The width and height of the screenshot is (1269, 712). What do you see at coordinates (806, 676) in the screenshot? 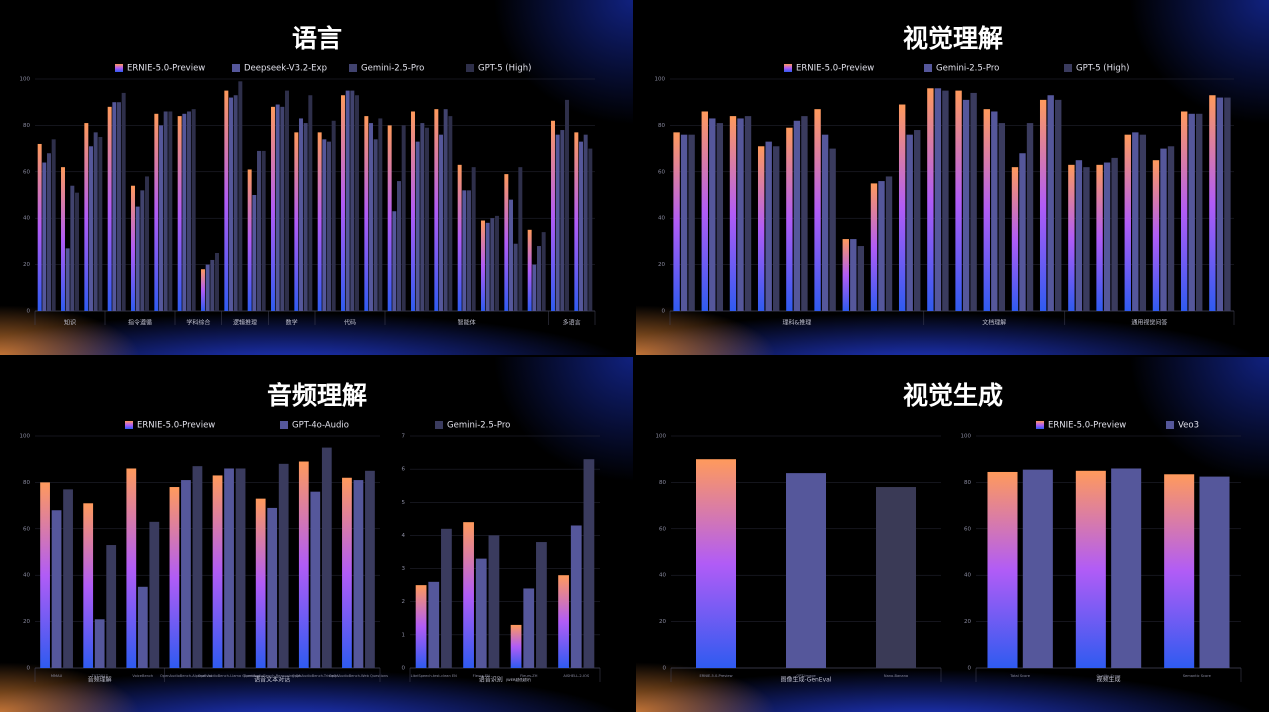
I see `x-tick-label: GPT-Image` at bounding box center [806, 676].